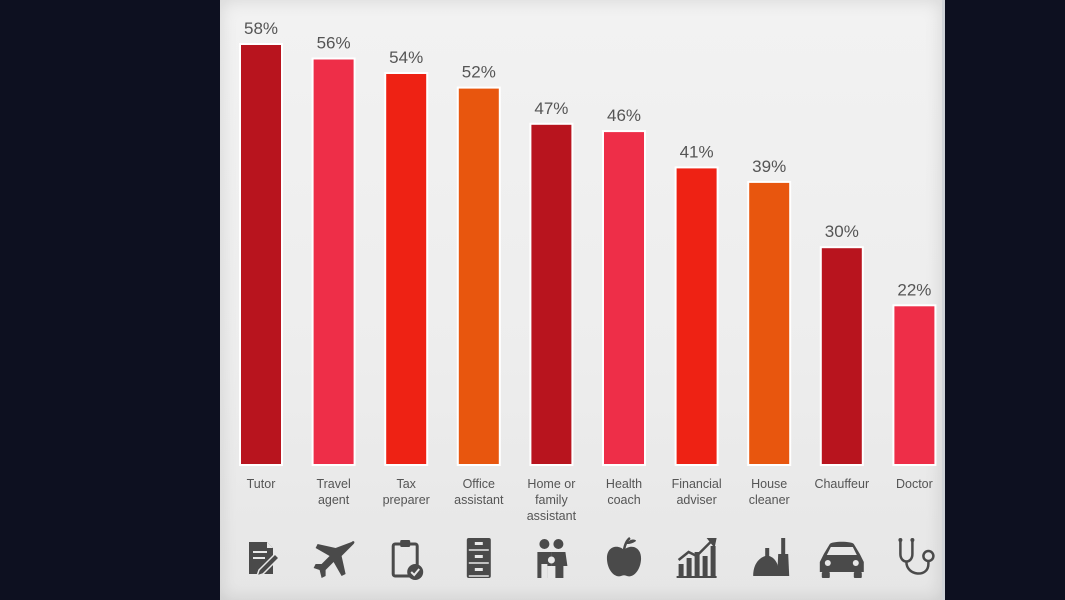 Image resolution: width=1065 pixels, height=600 pixels. Describe the element at coordinates (333, 492) in the screenshot. I see `category-label-2: Travel agent` at that location.